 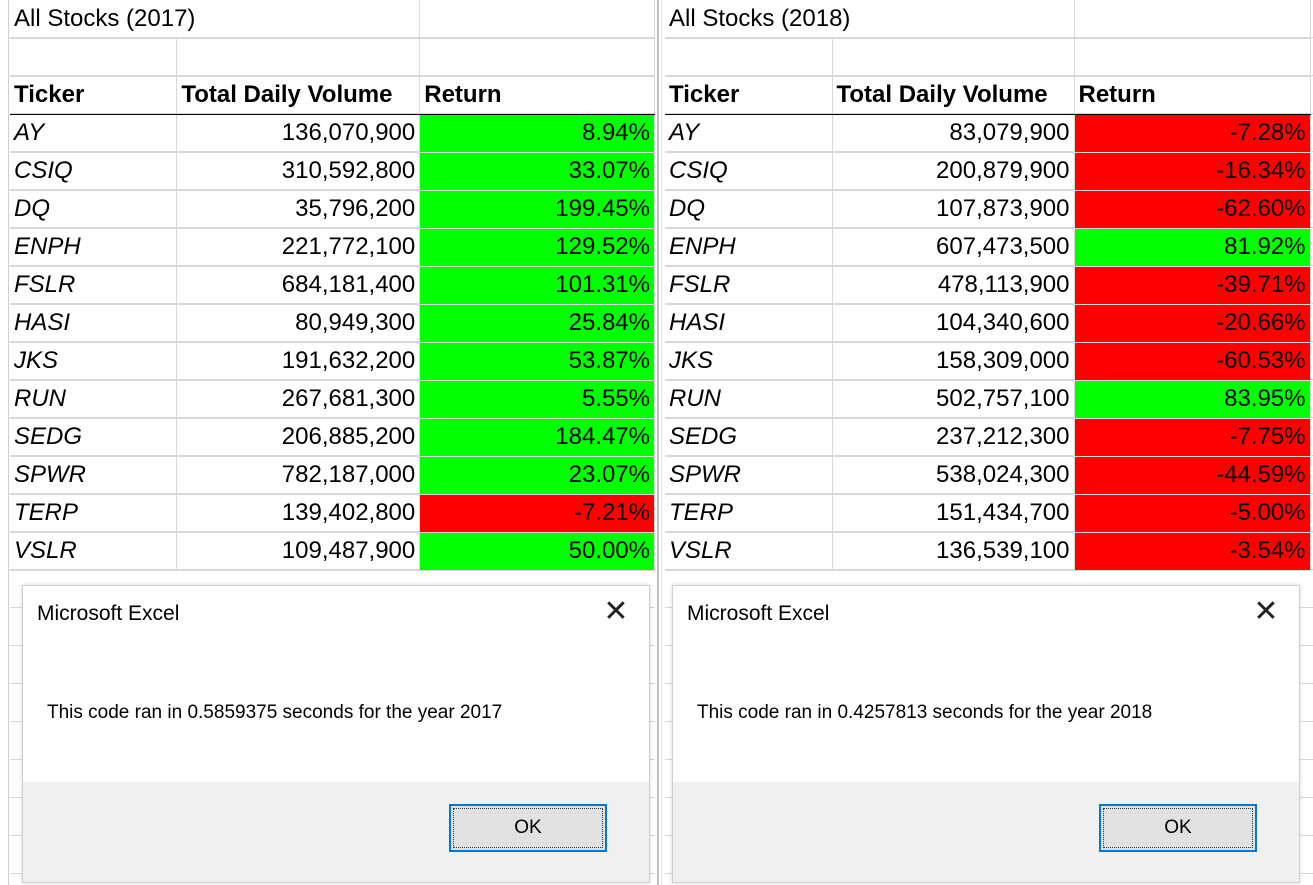 I want to click on return-cell: -3.54%, so click(x=1192, y=551).